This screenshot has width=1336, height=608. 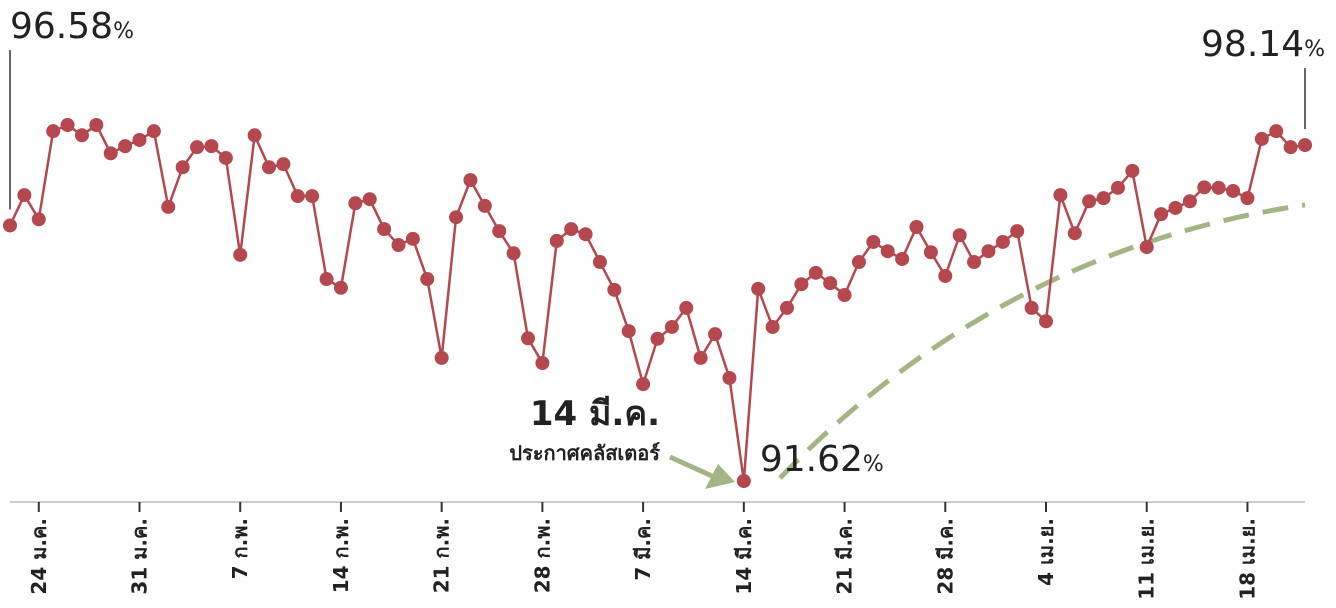 I want to click on x-tick-label: 28 ก.พ., so click(x=542, y=555).